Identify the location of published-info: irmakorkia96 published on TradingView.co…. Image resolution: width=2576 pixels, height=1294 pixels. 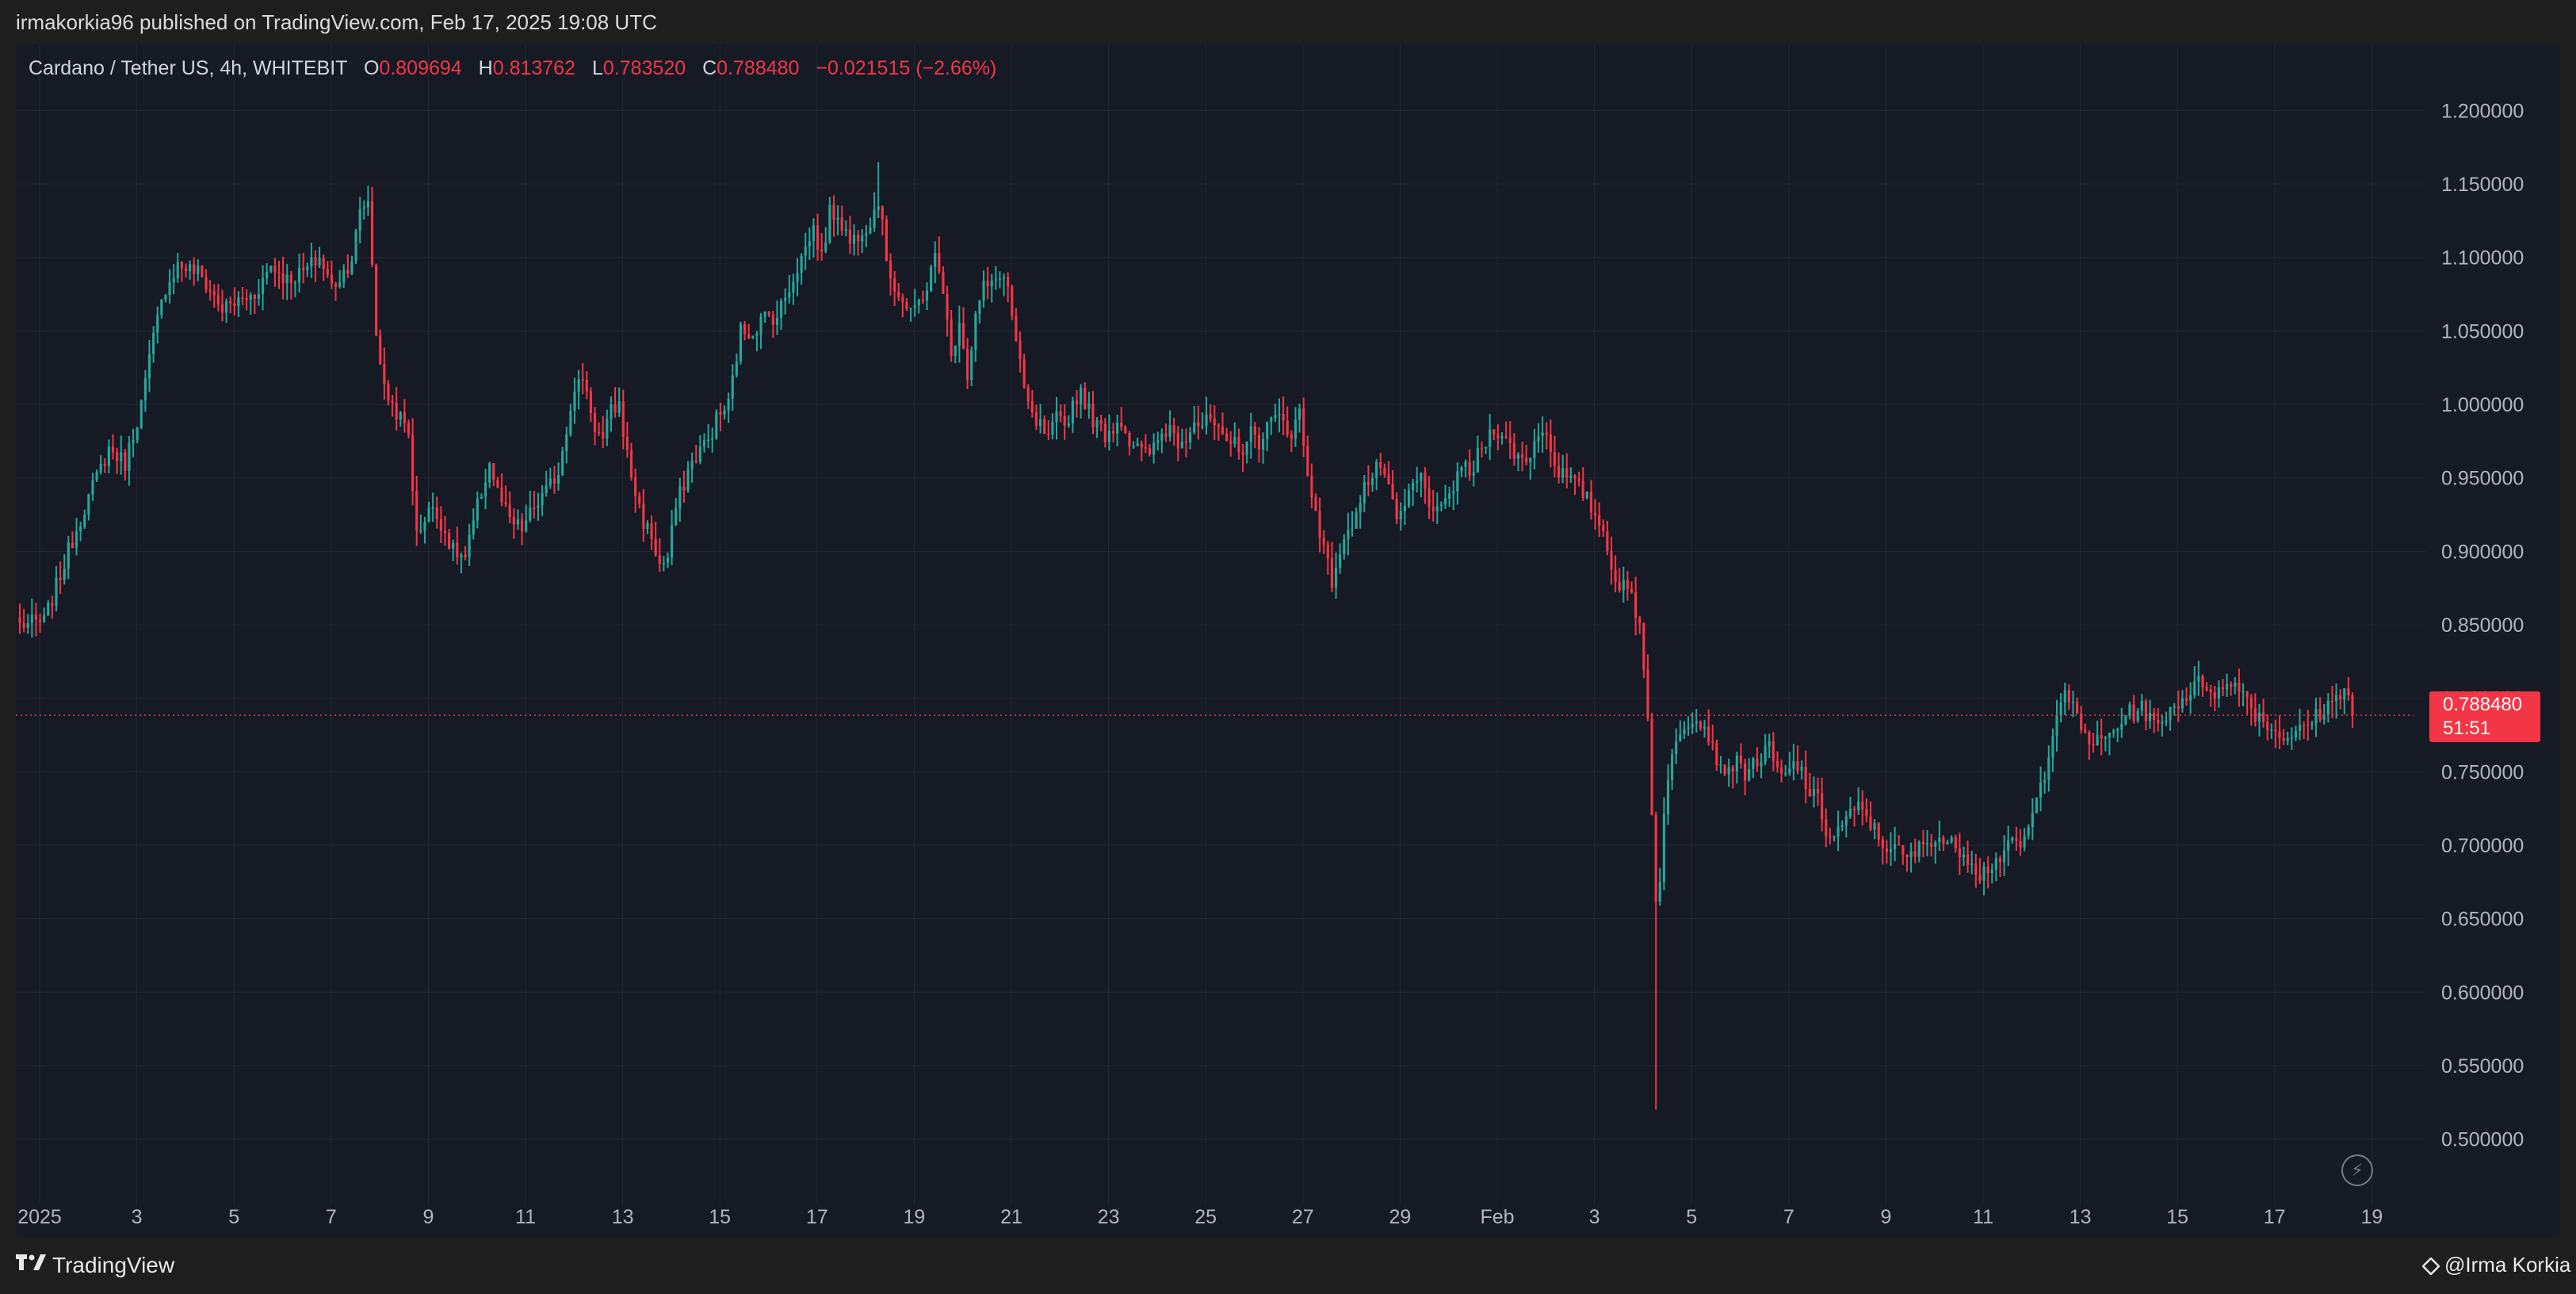
(336, 22).